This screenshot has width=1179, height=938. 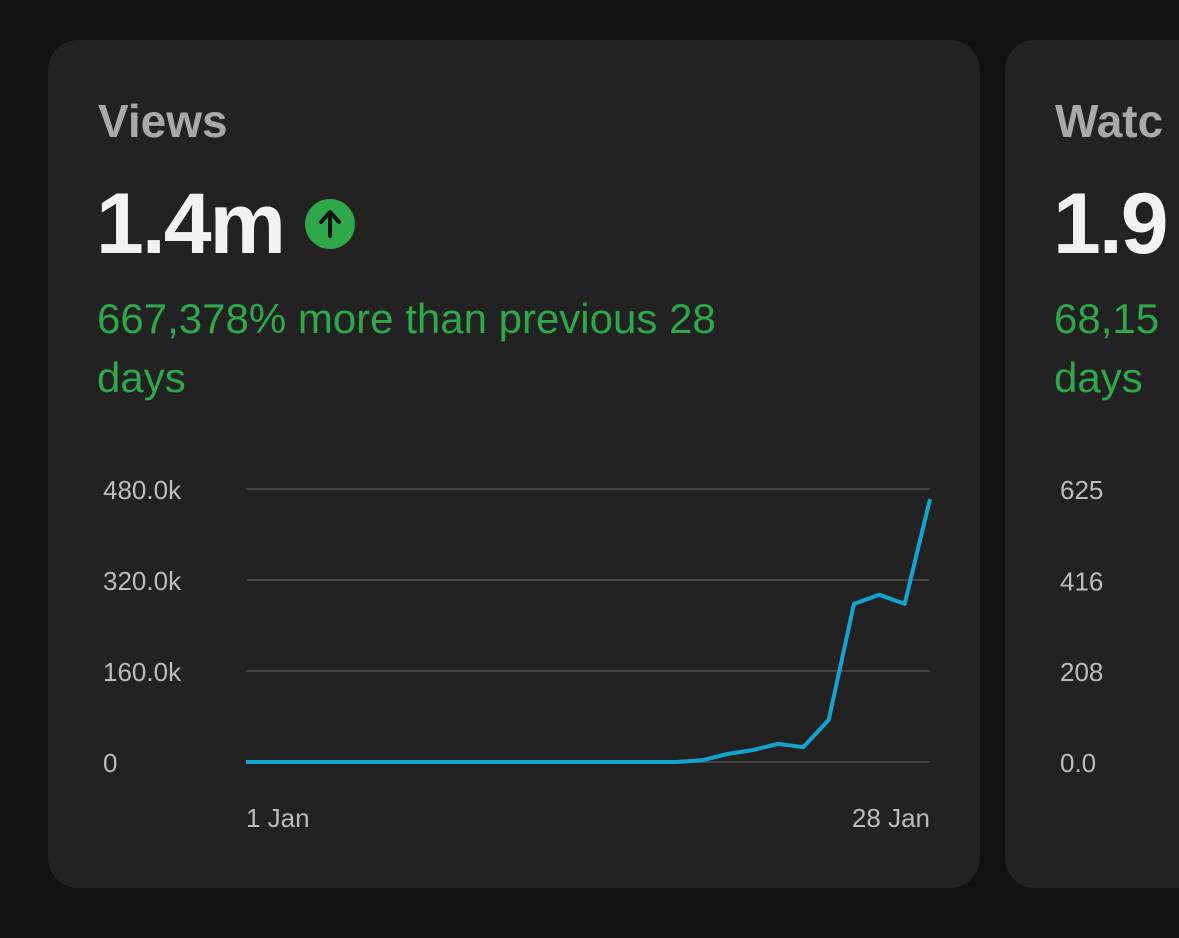 What do you see at coordinates (891, 818) in the screenshot?
I see `x-tick-label: 28 Jan` at bounding box center [891, 818].